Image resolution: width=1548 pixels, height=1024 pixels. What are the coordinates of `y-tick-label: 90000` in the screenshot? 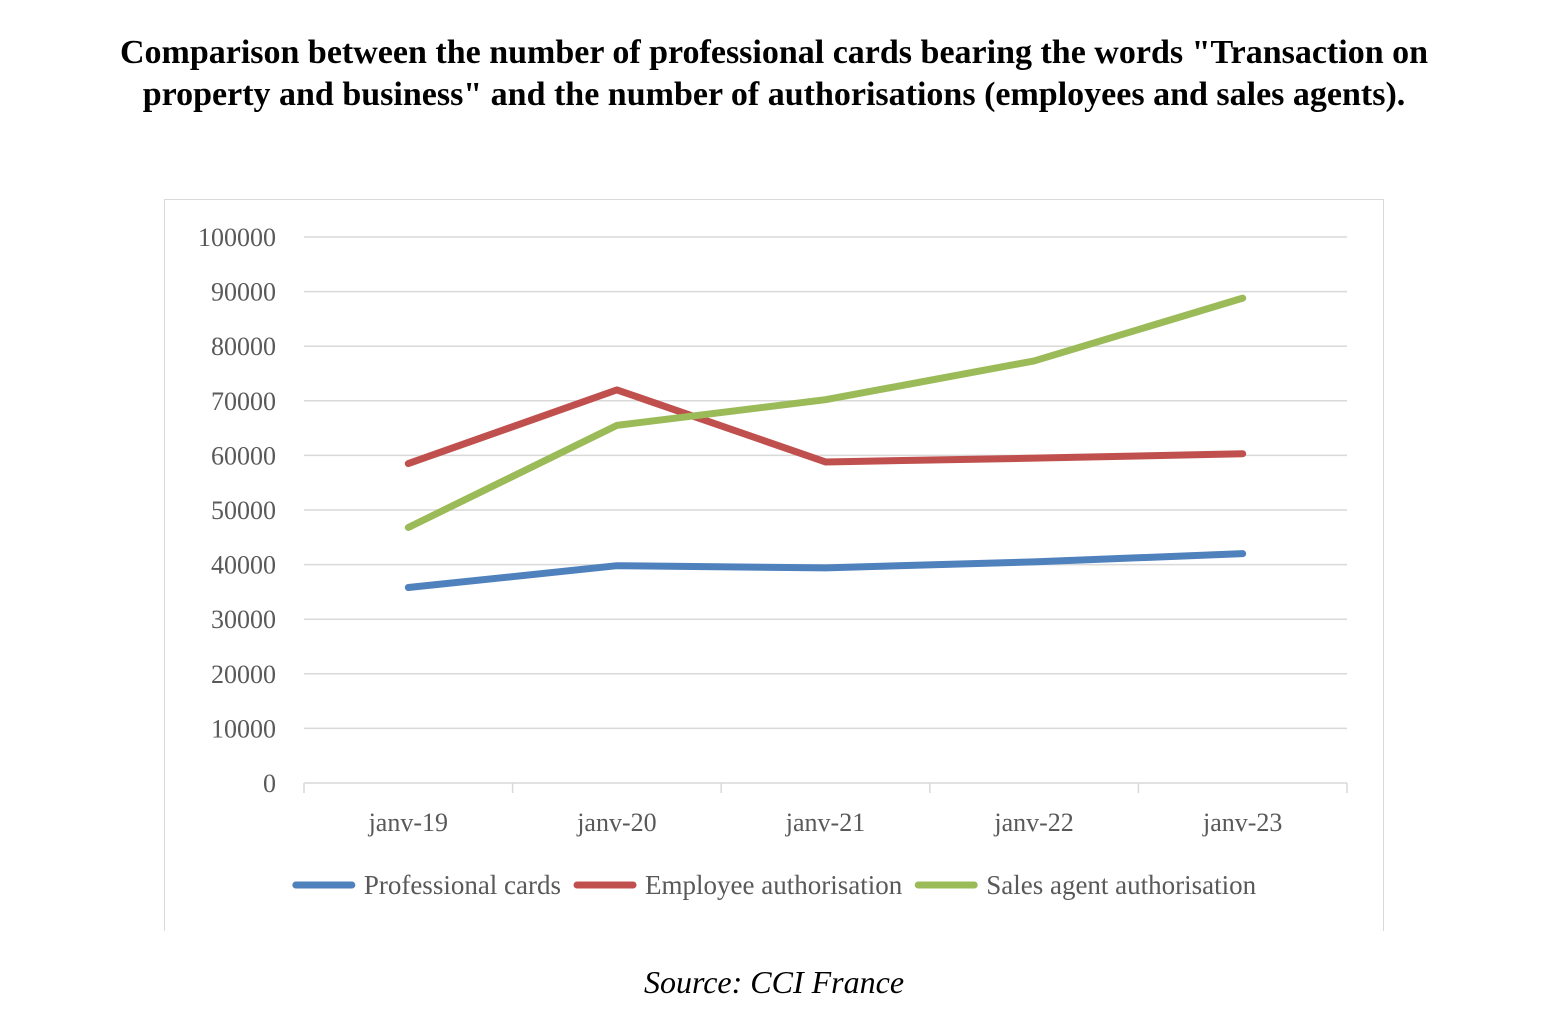 It's located at (243, 292).